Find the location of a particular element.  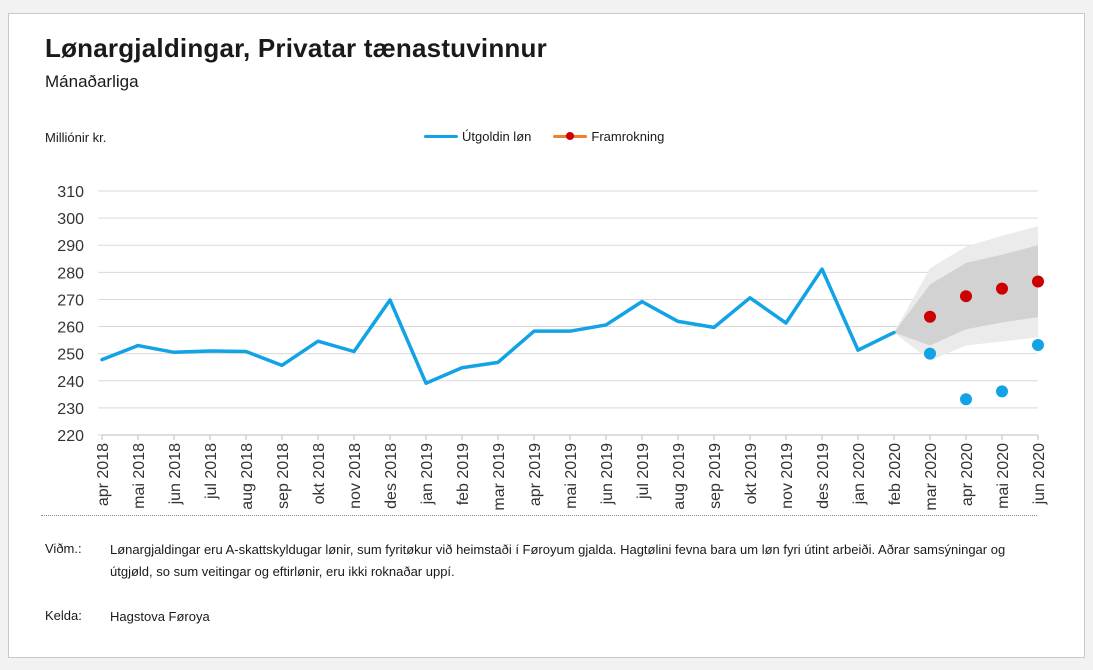

legend-swatch-forecast is located at coordinates (570, 136).